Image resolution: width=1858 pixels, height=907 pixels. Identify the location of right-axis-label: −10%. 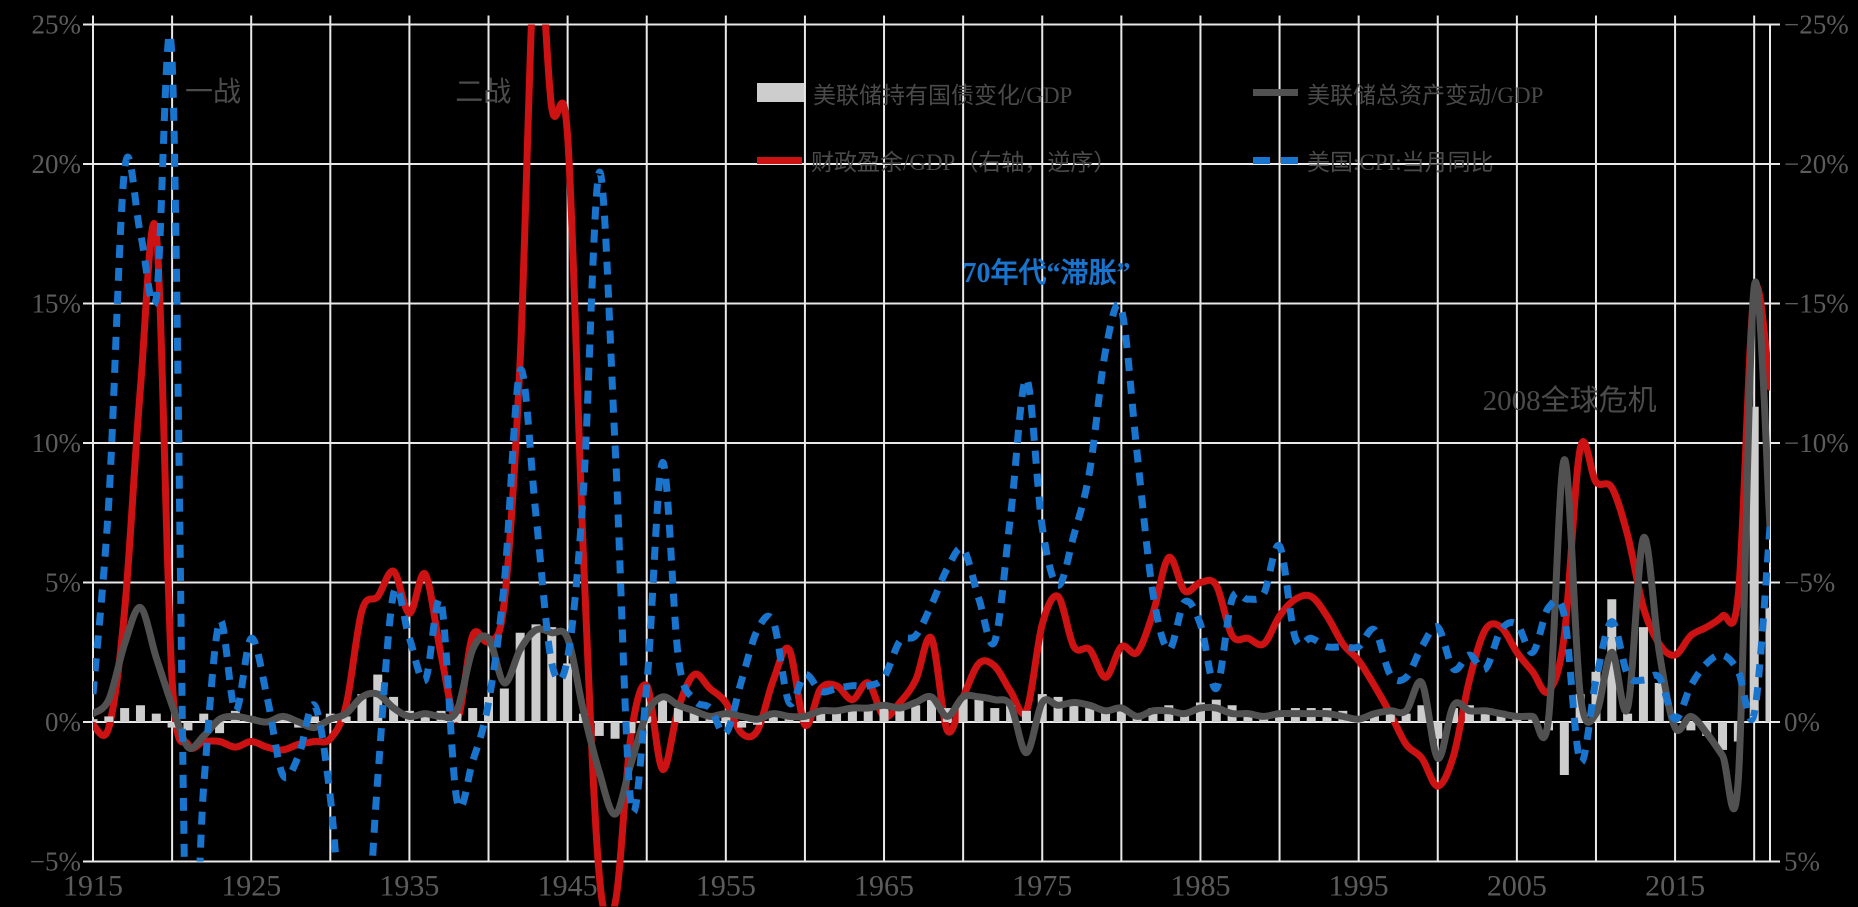
(1816, 443).